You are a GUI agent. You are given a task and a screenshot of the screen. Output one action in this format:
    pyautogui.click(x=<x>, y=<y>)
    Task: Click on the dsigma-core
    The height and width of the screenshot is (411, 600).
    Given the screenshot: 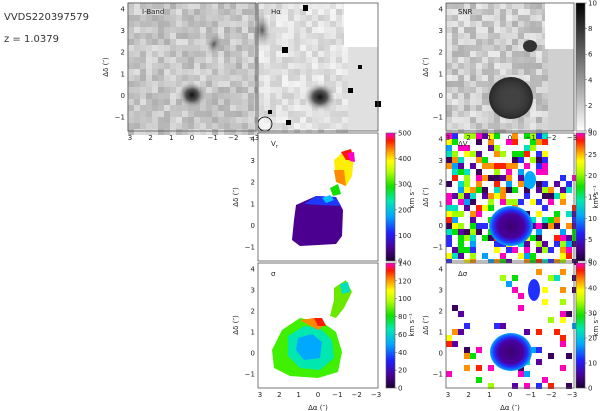 What is the action you would take?
    pyautogui.click(x=511, y=352)
    